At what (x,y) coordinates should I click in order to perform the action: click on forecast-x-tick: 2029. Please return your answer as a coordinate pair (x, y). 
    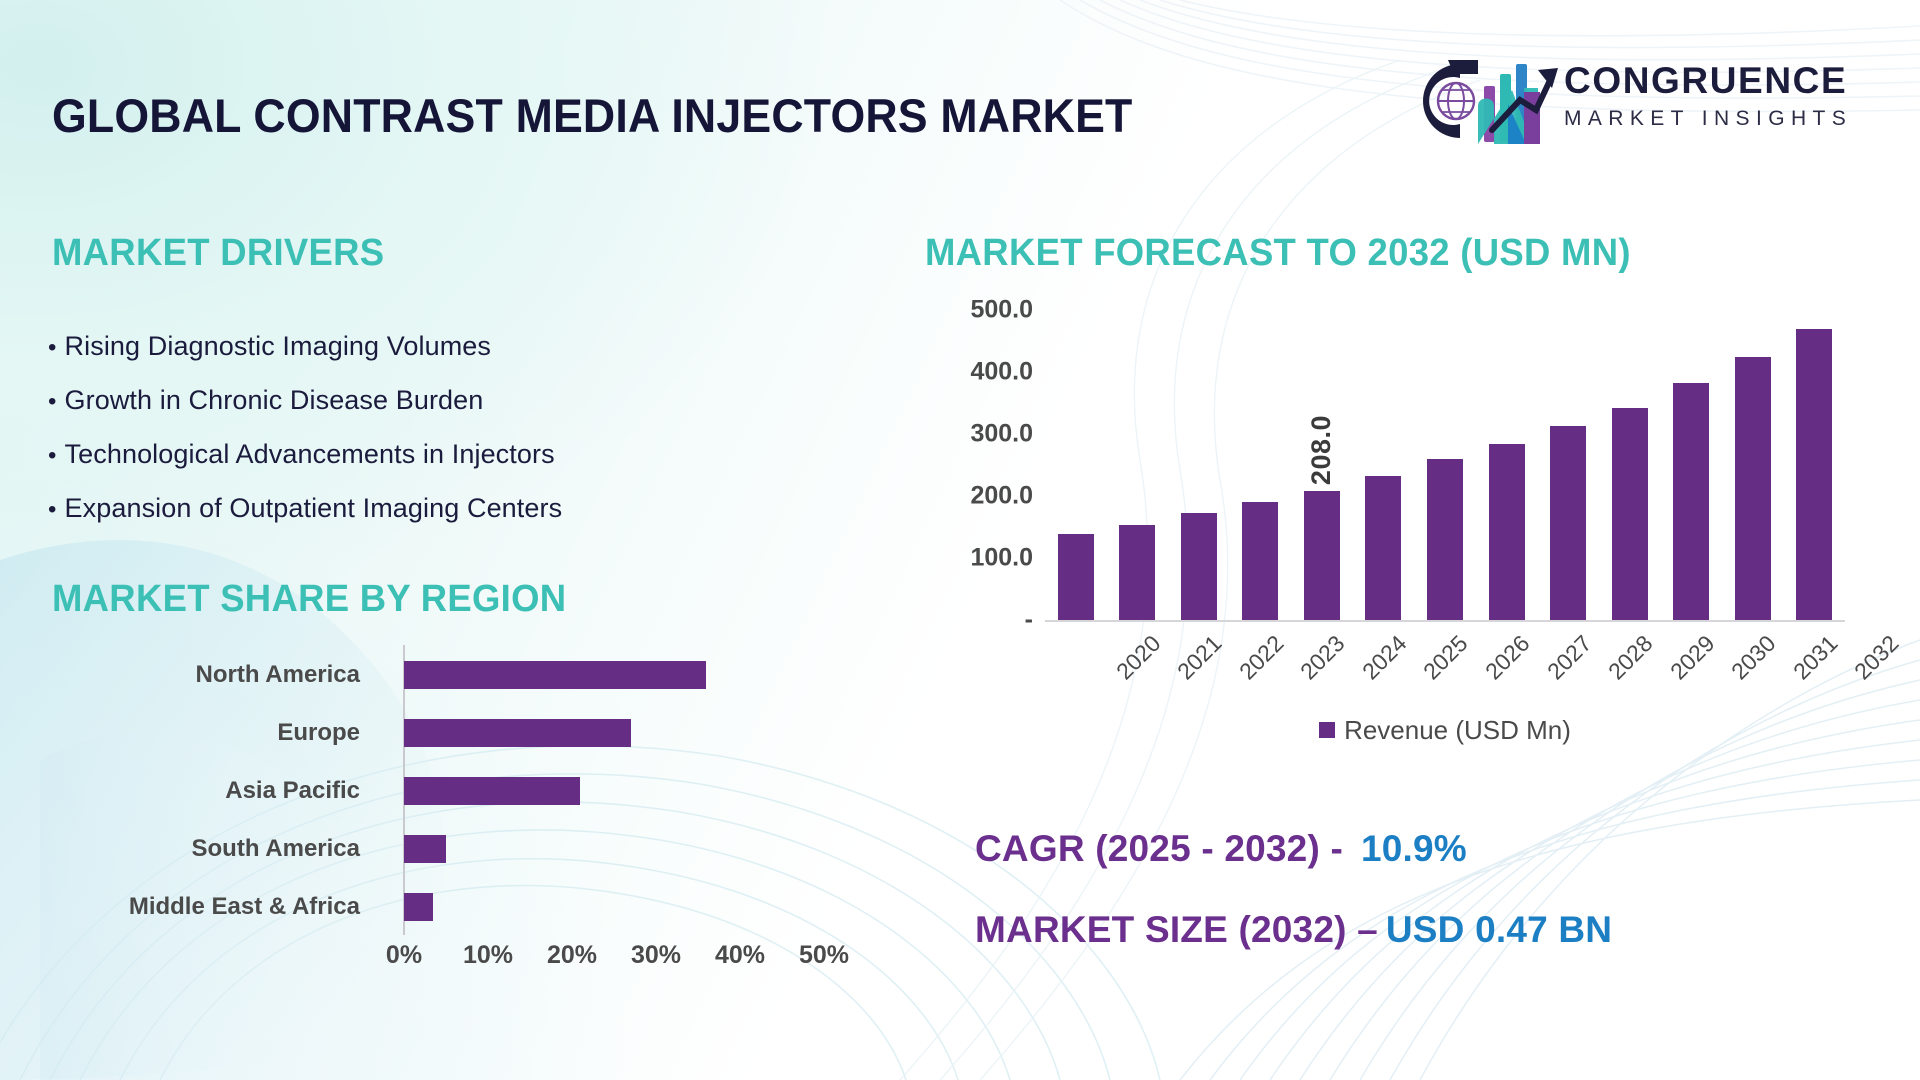
    Looking at the image, I should click on (1692, 657).